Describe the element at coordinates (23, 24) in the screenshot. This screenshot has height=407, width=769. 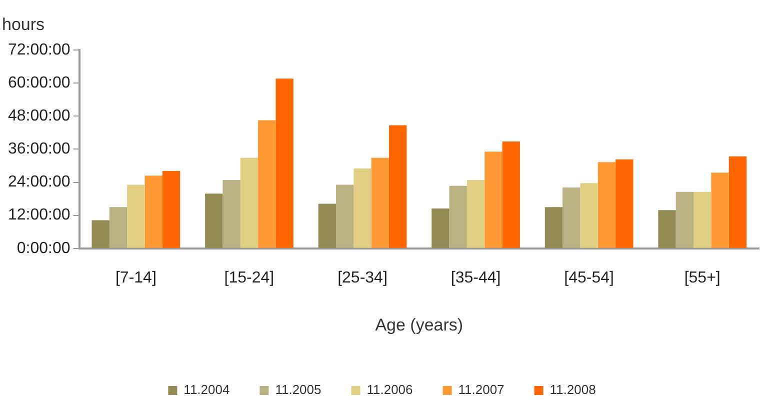
I see `y-axis-title: hours` at that location.